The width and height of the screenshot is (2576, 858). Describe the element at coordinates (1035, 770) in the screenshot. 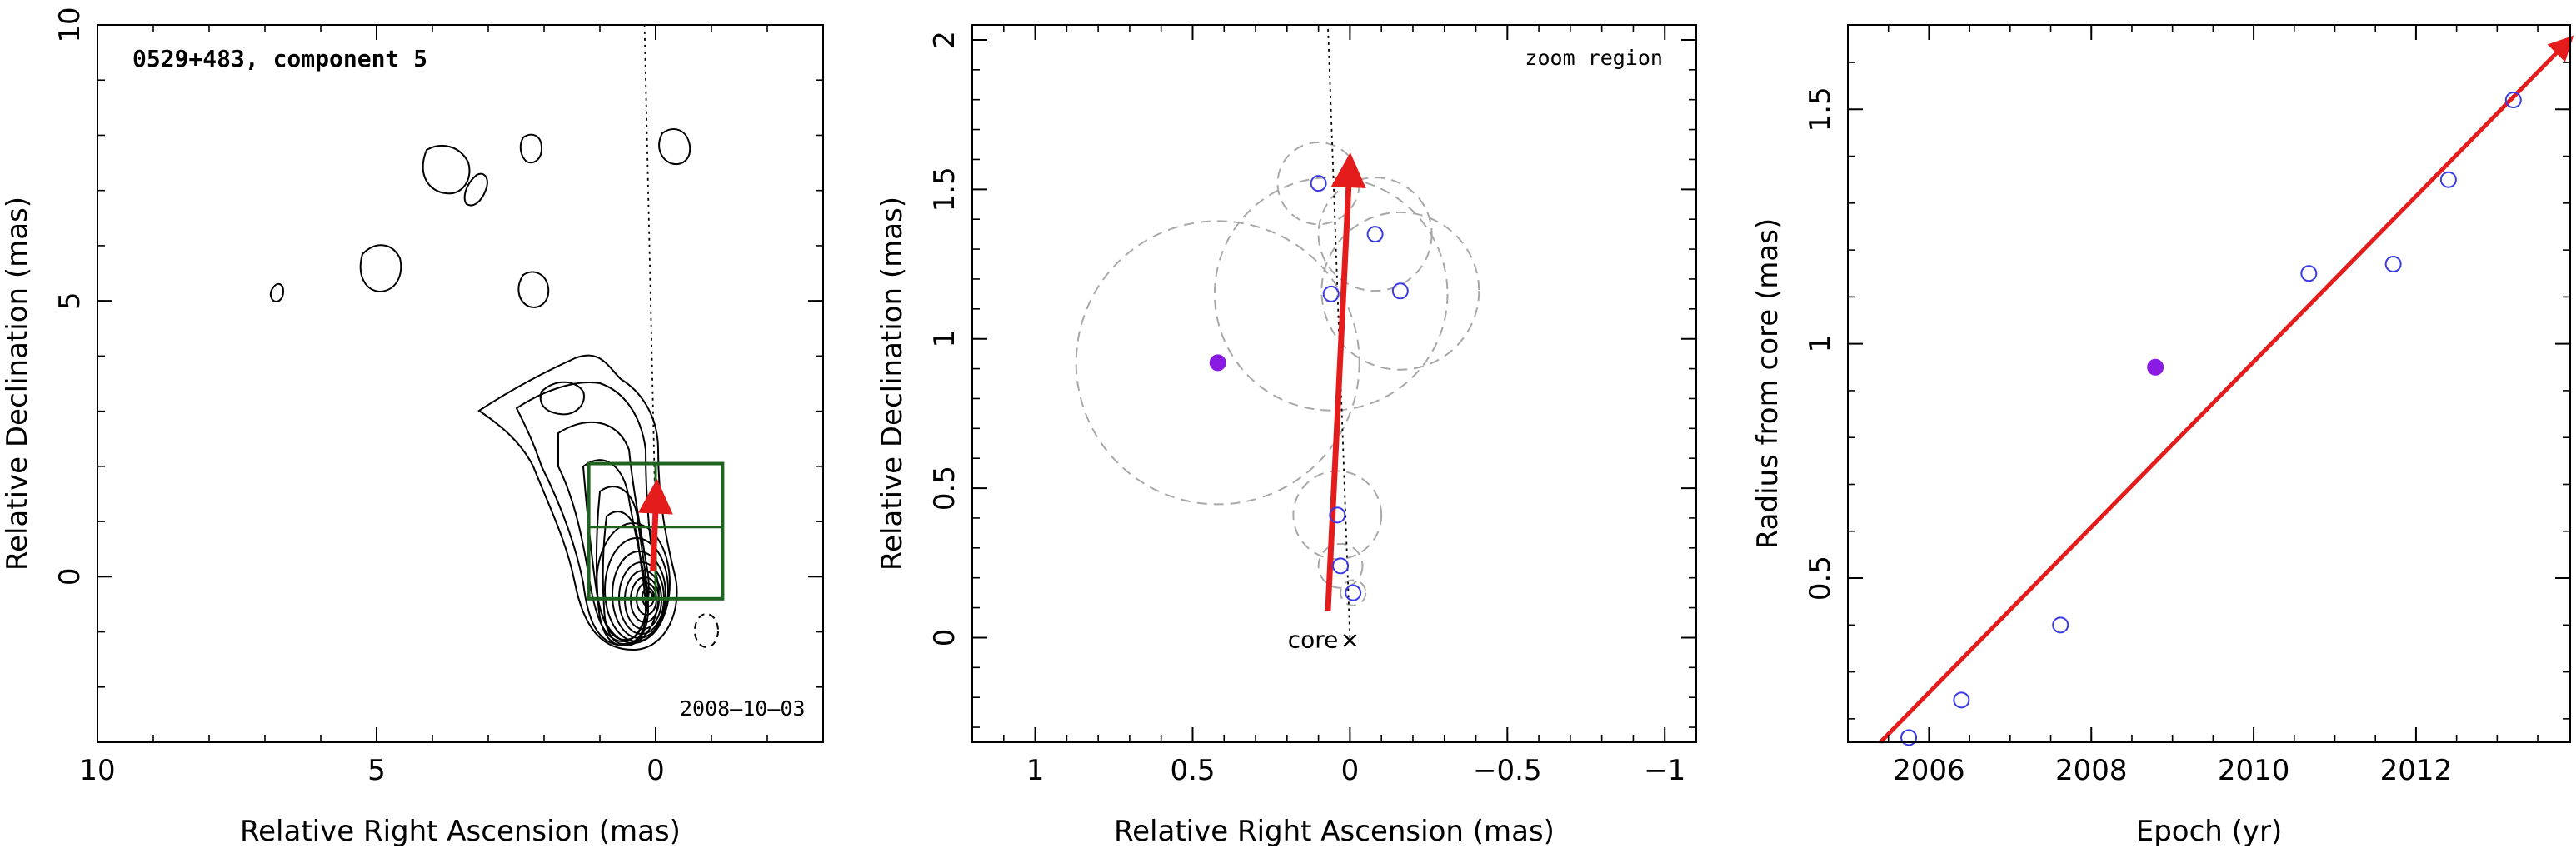

I see `x-tick-label: 1` at that location.